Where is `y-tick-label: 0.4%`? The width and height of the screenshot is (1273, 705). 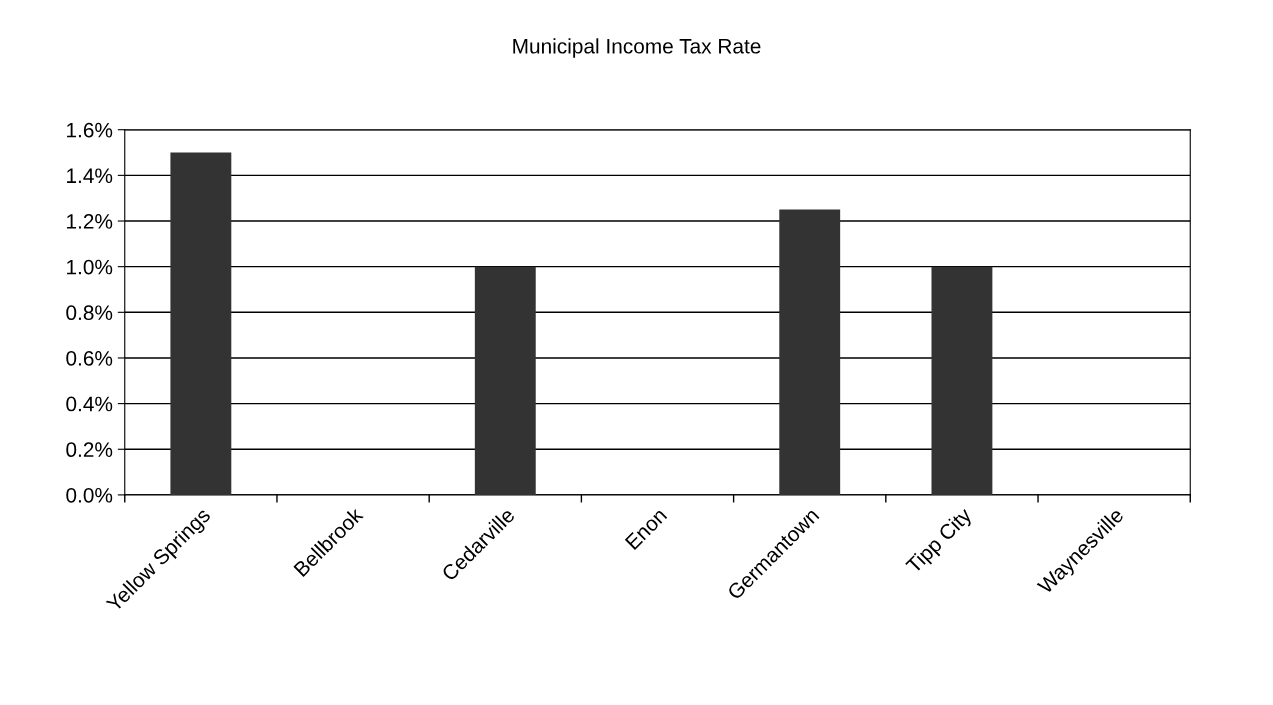 y-tick-label: 0.4% is located at coordinates (89, 404).